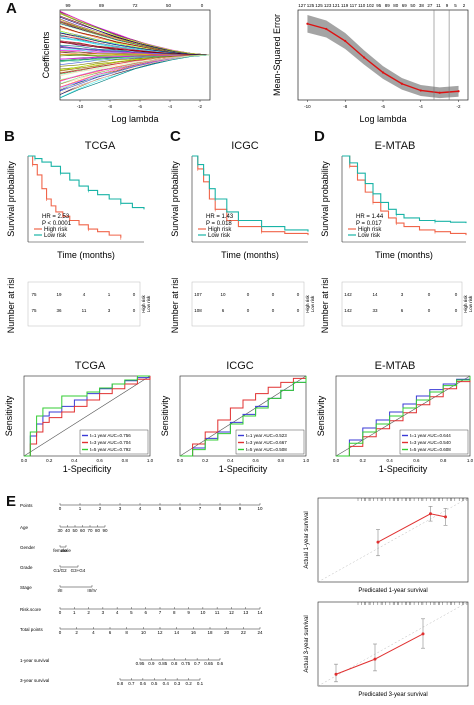 The image size is (474, 705). What do you see at coordinates (345, 106) in the screenshot?
I see `a2-x-tick: -8` at bounding box center [345, 106].